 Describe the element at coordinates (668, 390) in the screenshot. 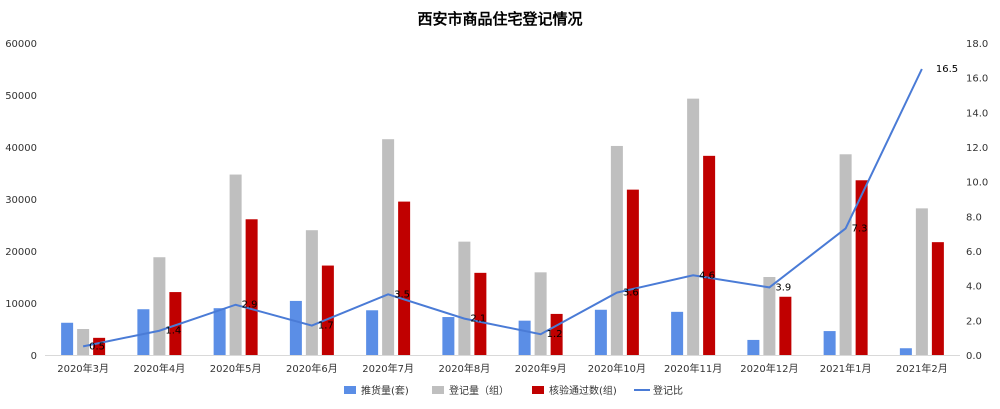

I see `legend-label: 登记比` at that location.